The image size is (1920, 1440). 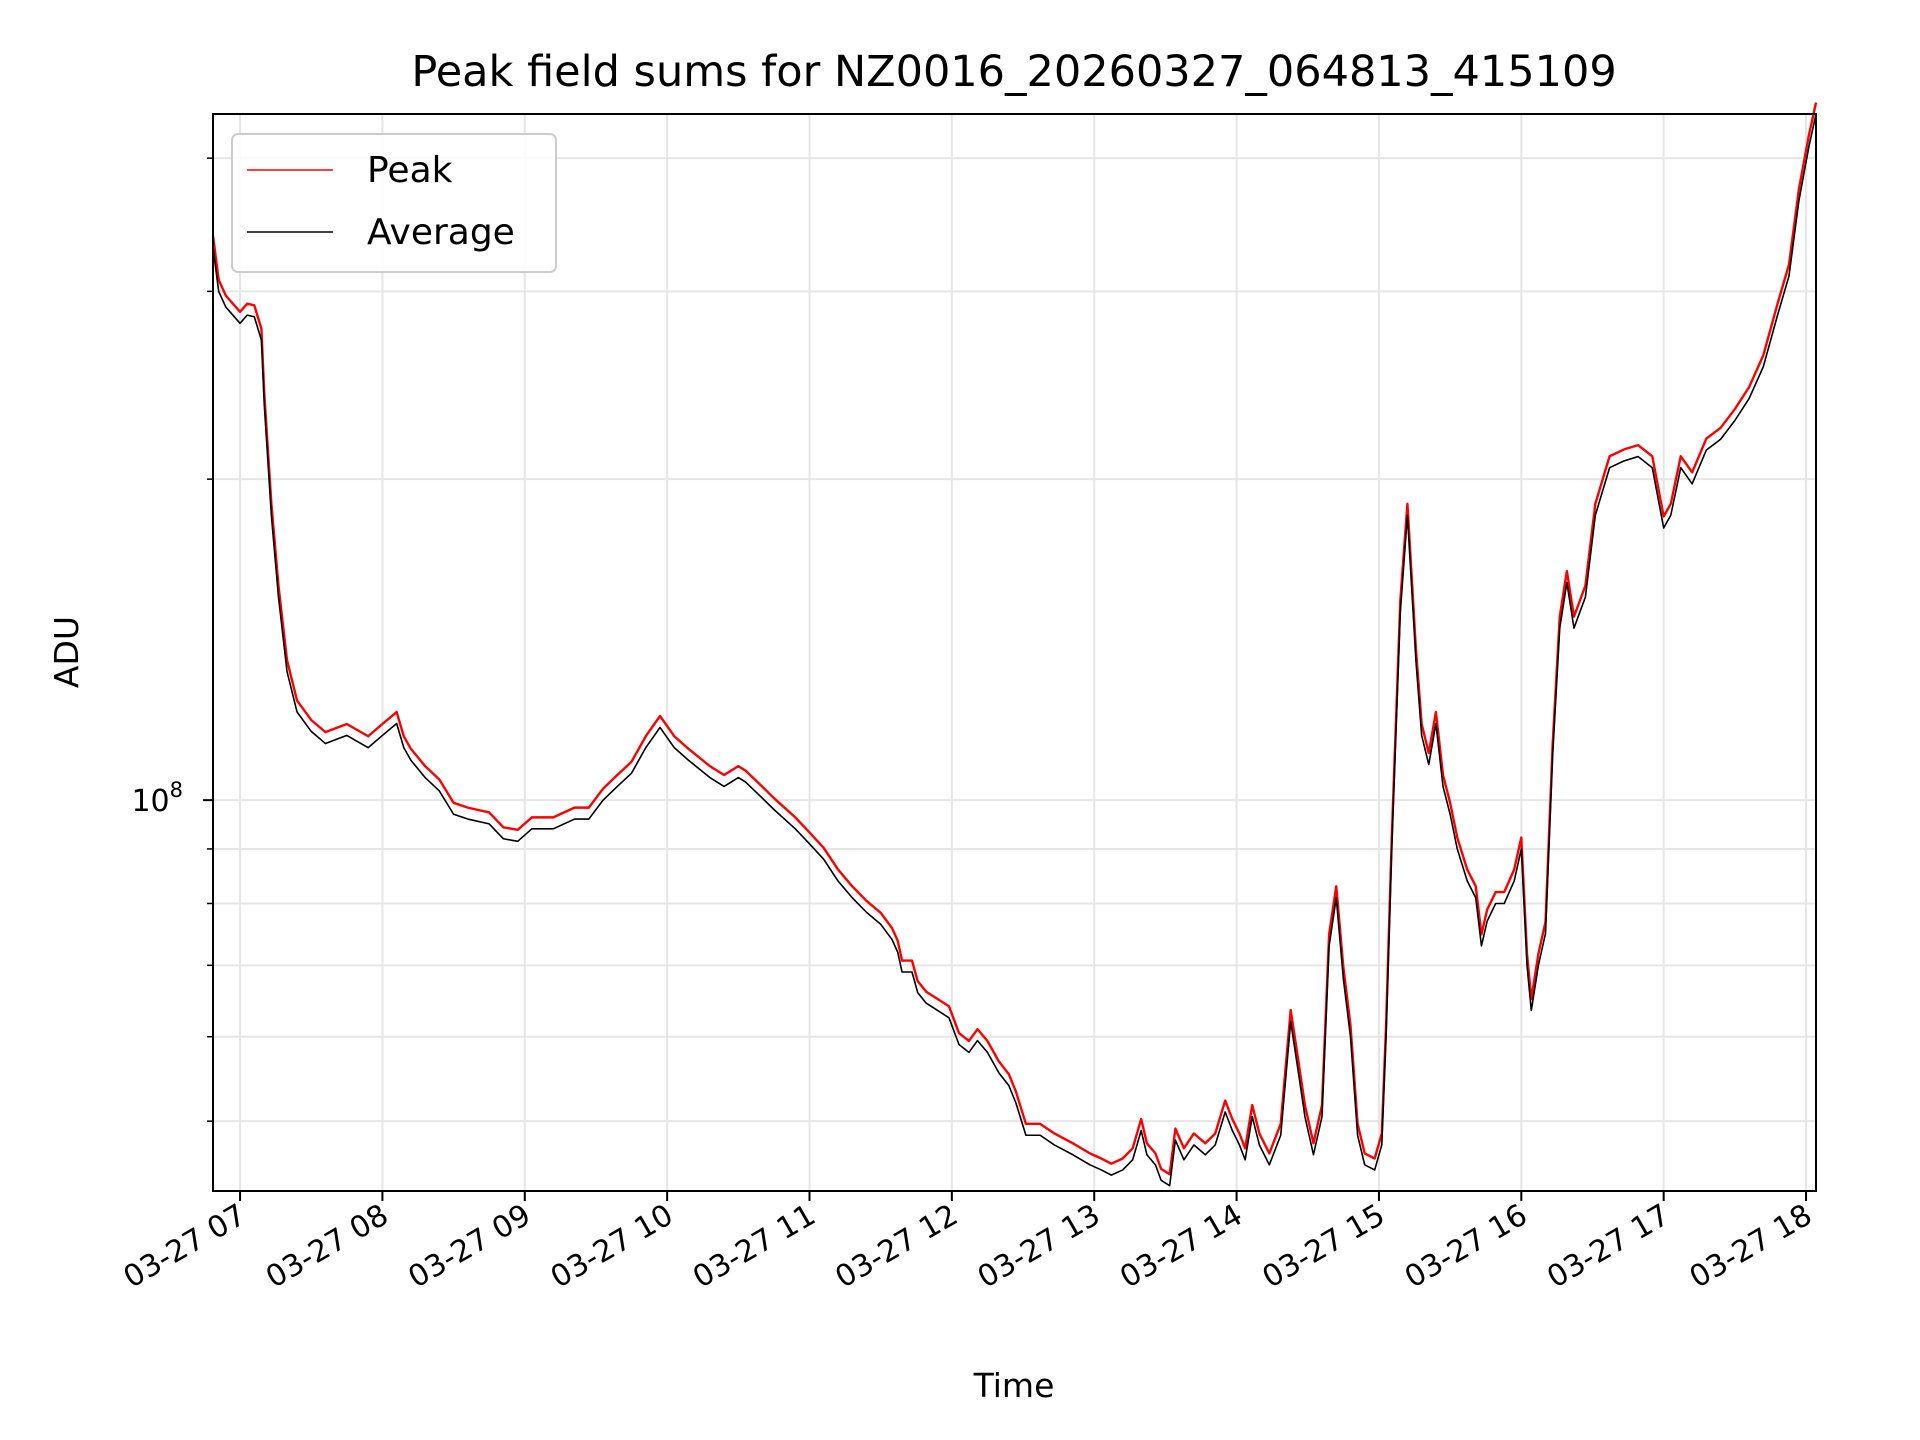 I want to click on legend-label-peak: Peak, so click(x=410, y=170).